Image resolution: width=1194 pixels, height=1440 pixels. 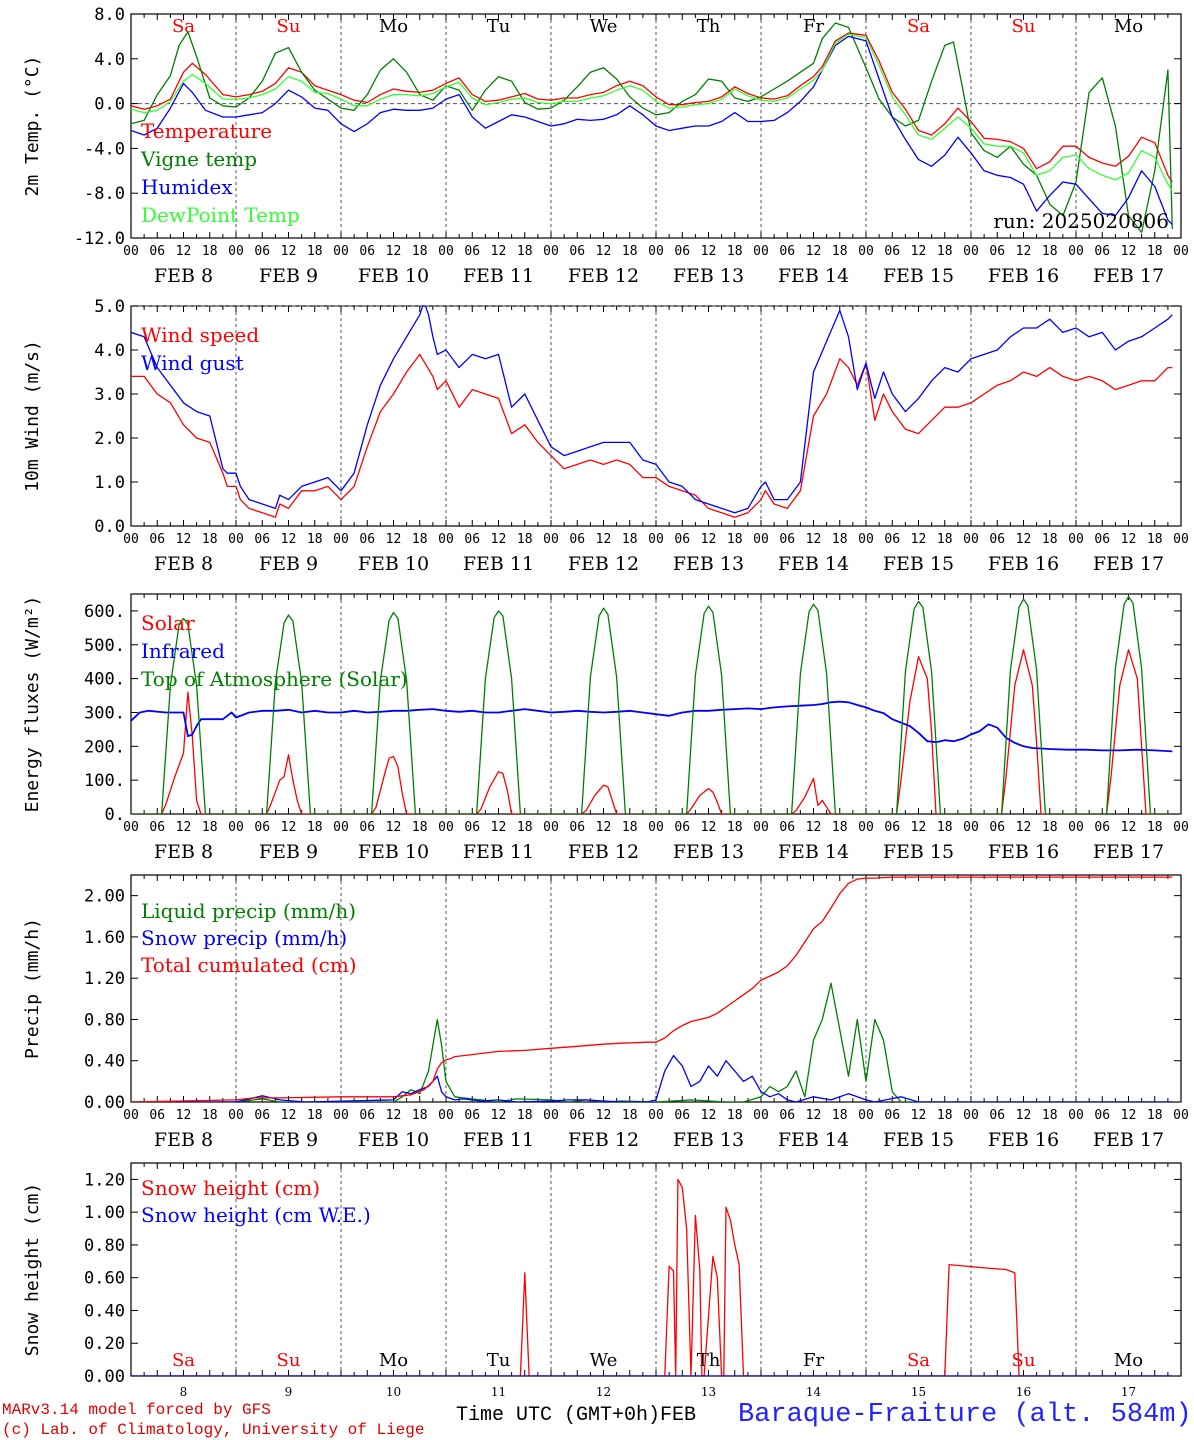 What do you see at coordinates (708, 1392) in the screenshot?
I see `day-number-label: 13` at bounding box center [708, 1392].